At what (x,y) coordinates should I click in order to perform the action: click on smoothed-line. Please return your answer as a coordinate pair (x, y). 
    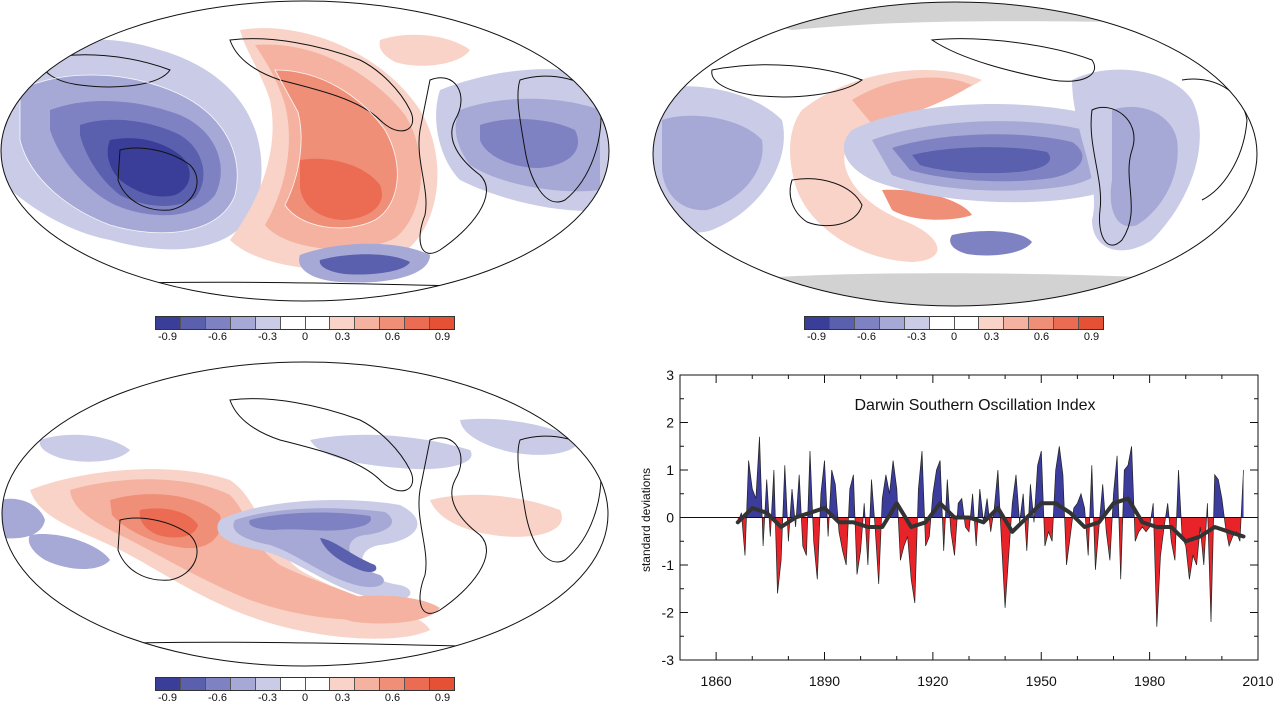
    Looking at the image, I should click on (990, 520).